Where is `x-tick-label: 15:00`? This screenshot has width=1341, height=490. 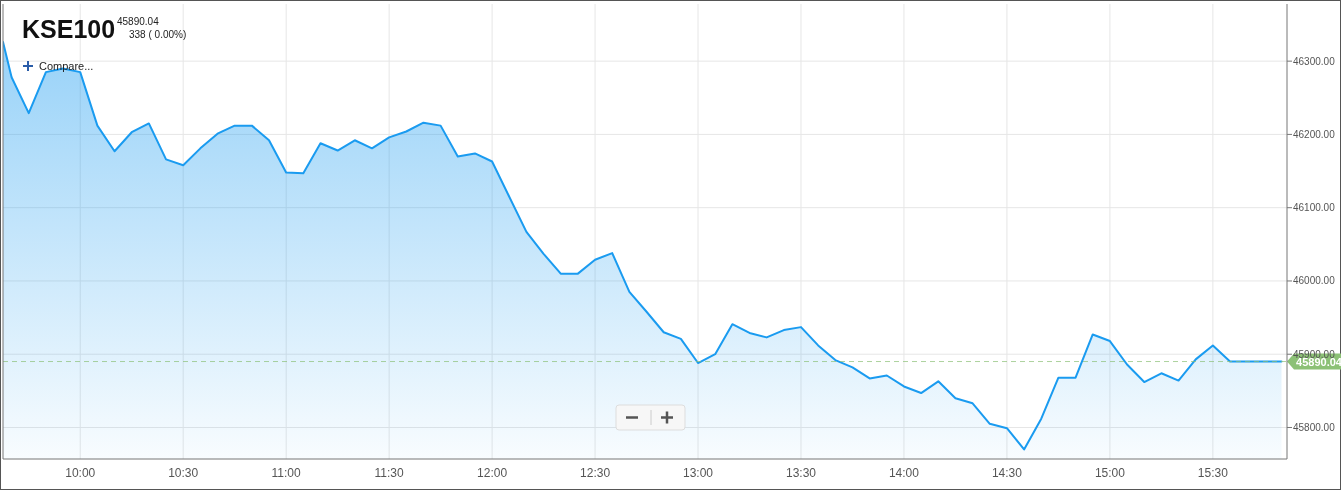 x-tick-label: 15:00 is located at coordinates (1110, 473).